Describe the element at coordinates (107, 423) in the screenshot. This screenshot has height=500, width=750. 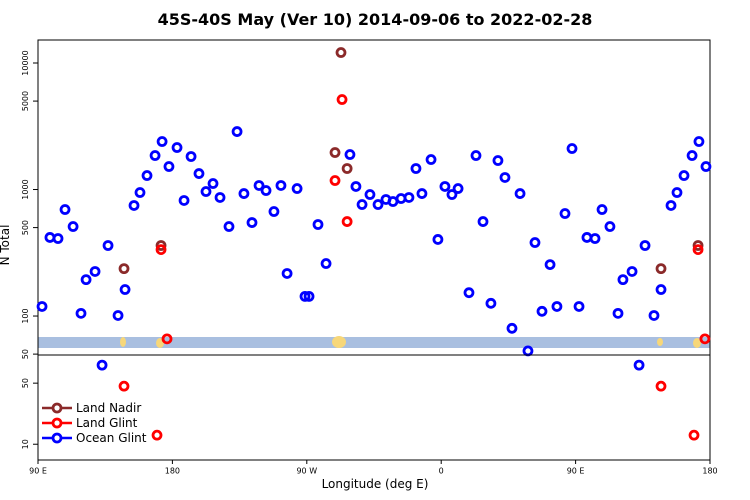
I see `legend-label: Land Glint` at that location.